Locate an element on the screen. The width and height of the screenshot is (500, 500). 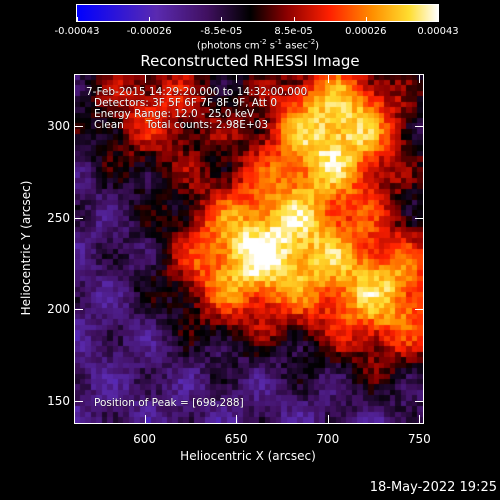
y-axis-label: Heliocentric Y (arcsec) is located at coordinates (26, 248).